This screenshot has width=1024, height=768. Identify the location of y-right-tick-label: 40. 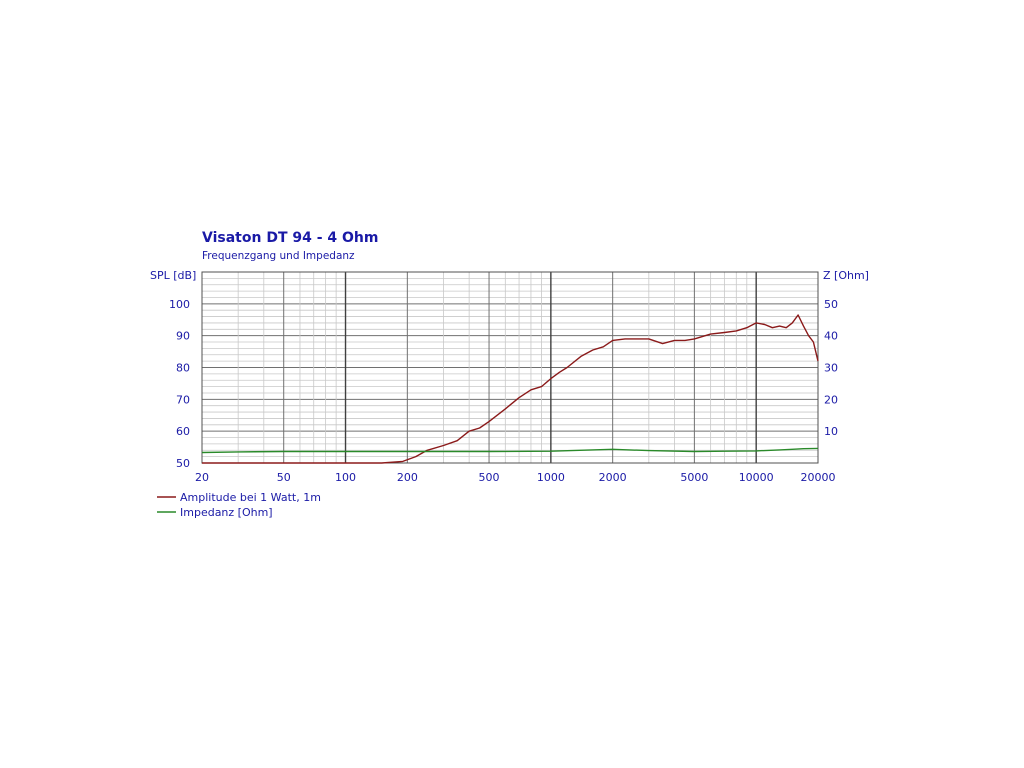
(831, 336).